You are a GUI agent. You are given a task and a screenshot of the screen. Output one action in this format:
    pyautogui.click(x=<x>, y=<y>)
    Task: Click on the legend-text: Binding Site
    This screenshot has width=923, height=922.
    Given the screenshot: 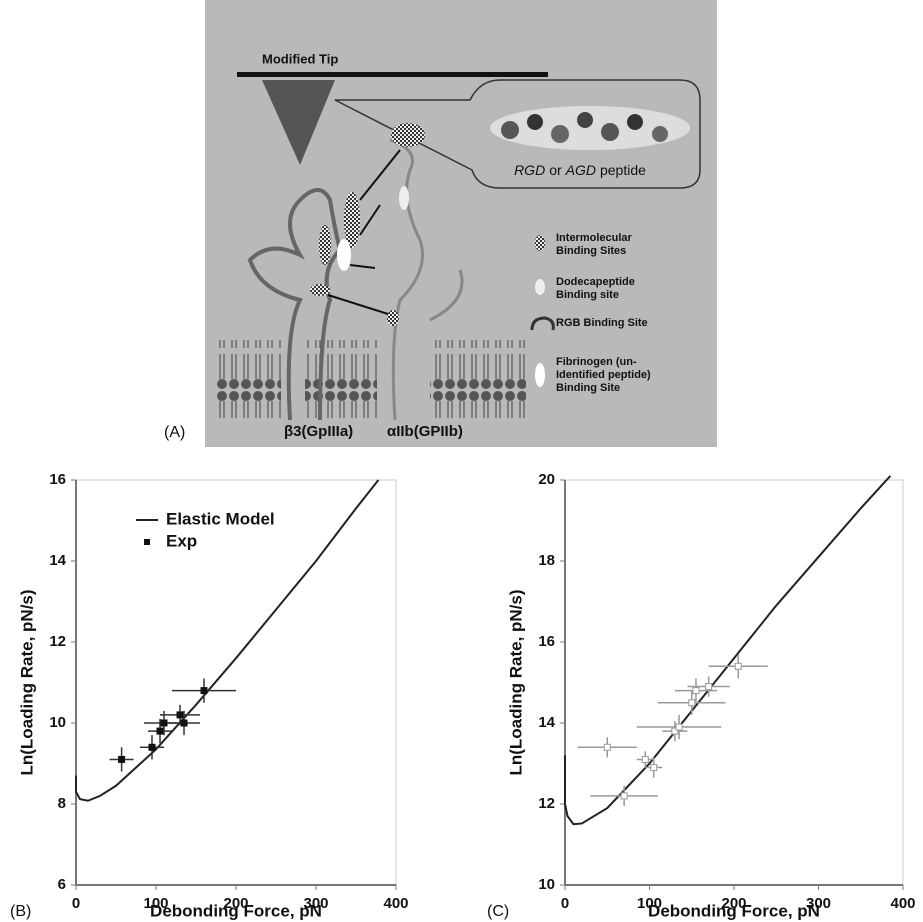 What is the action you would take?
    pyautogui.click(x=588, y=388)
    